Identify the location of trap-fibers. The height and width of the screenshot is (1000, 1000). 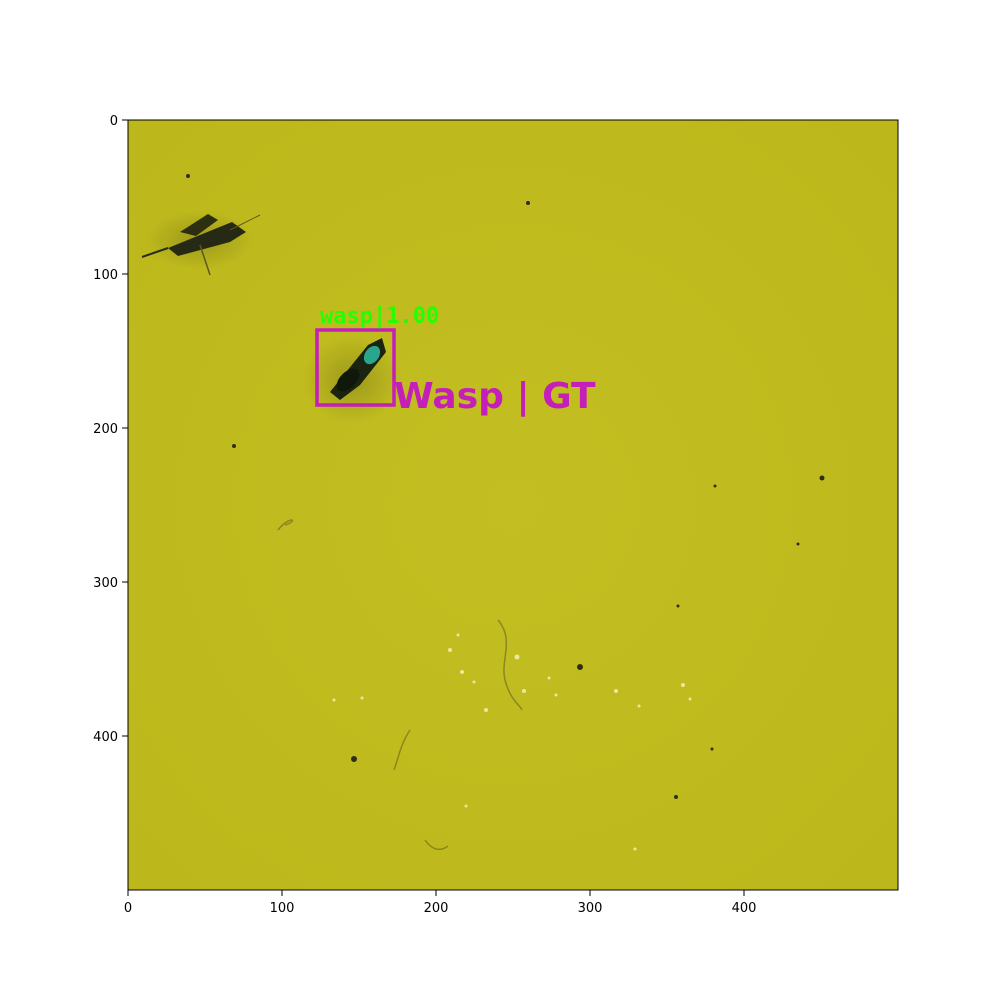
(400, 685).